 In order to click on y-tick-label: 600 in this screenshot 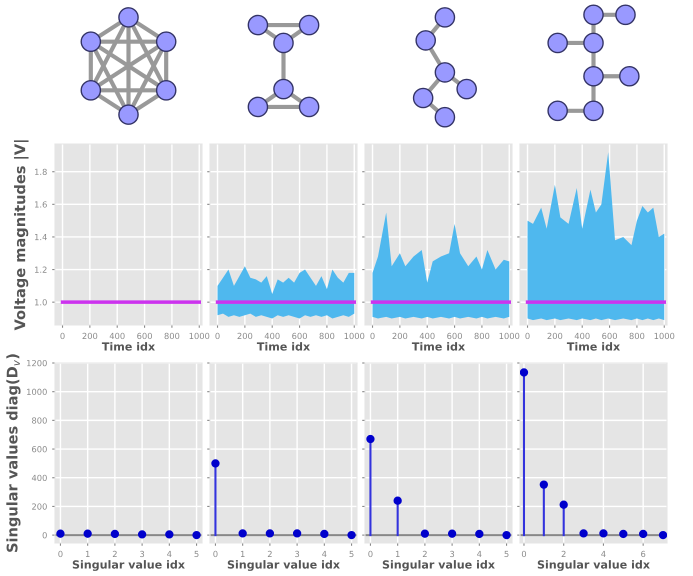, I will do `click(39, 449)`.